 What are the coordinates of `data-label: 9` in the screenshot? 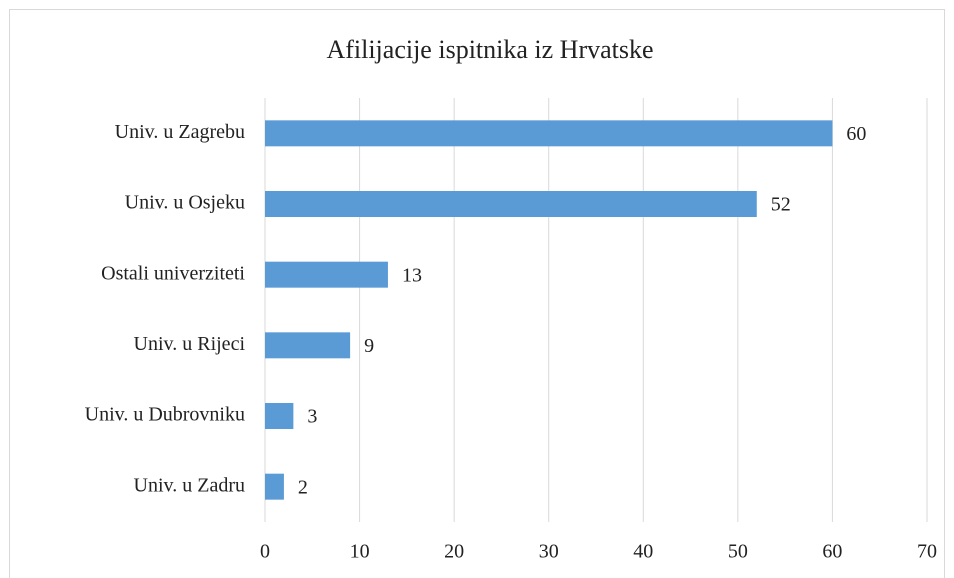 It's located at (369, 346).